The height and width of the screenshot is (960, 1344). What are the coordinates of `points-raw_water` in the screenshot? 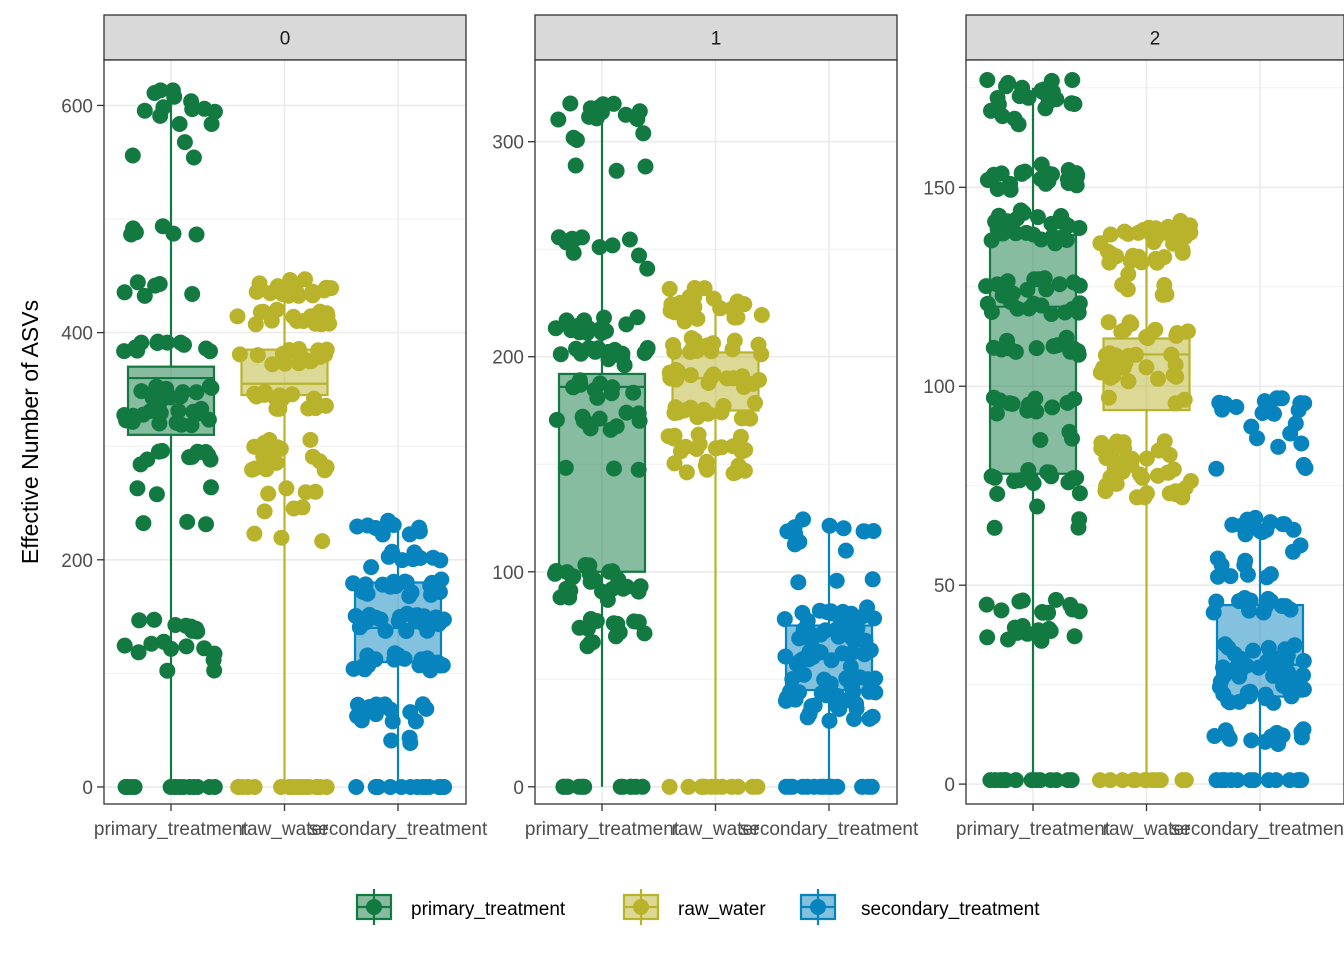 It's located at (284, 533).